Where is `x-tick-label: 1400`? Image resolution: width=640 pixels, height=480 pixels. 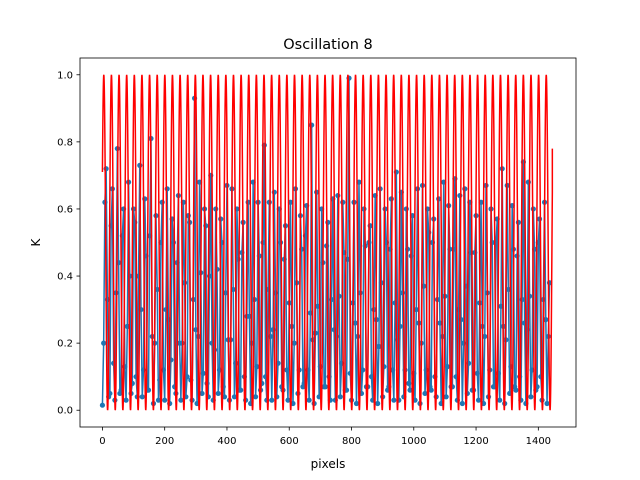 x-tick-label: 1400 is located at coordinates (538, 441).